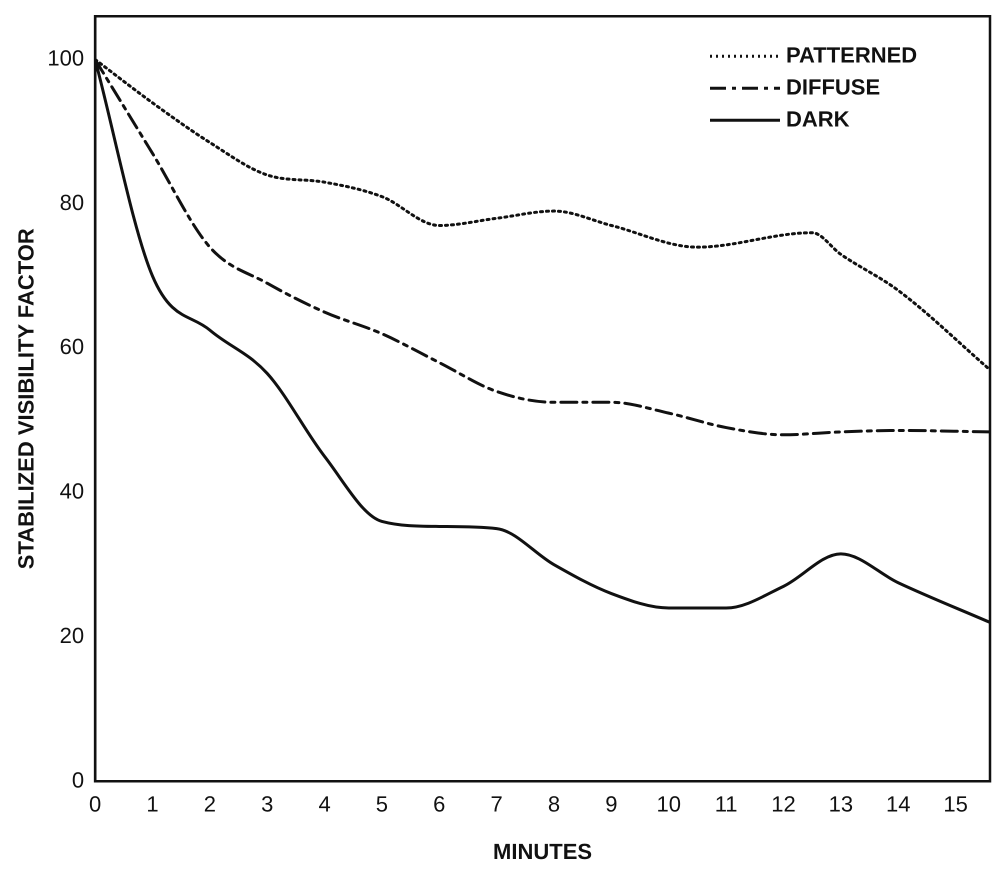 Image resolution: width=1000 pixels, height=880 pixels. I want to click on x-tick-label: 8, so click(554, 803).